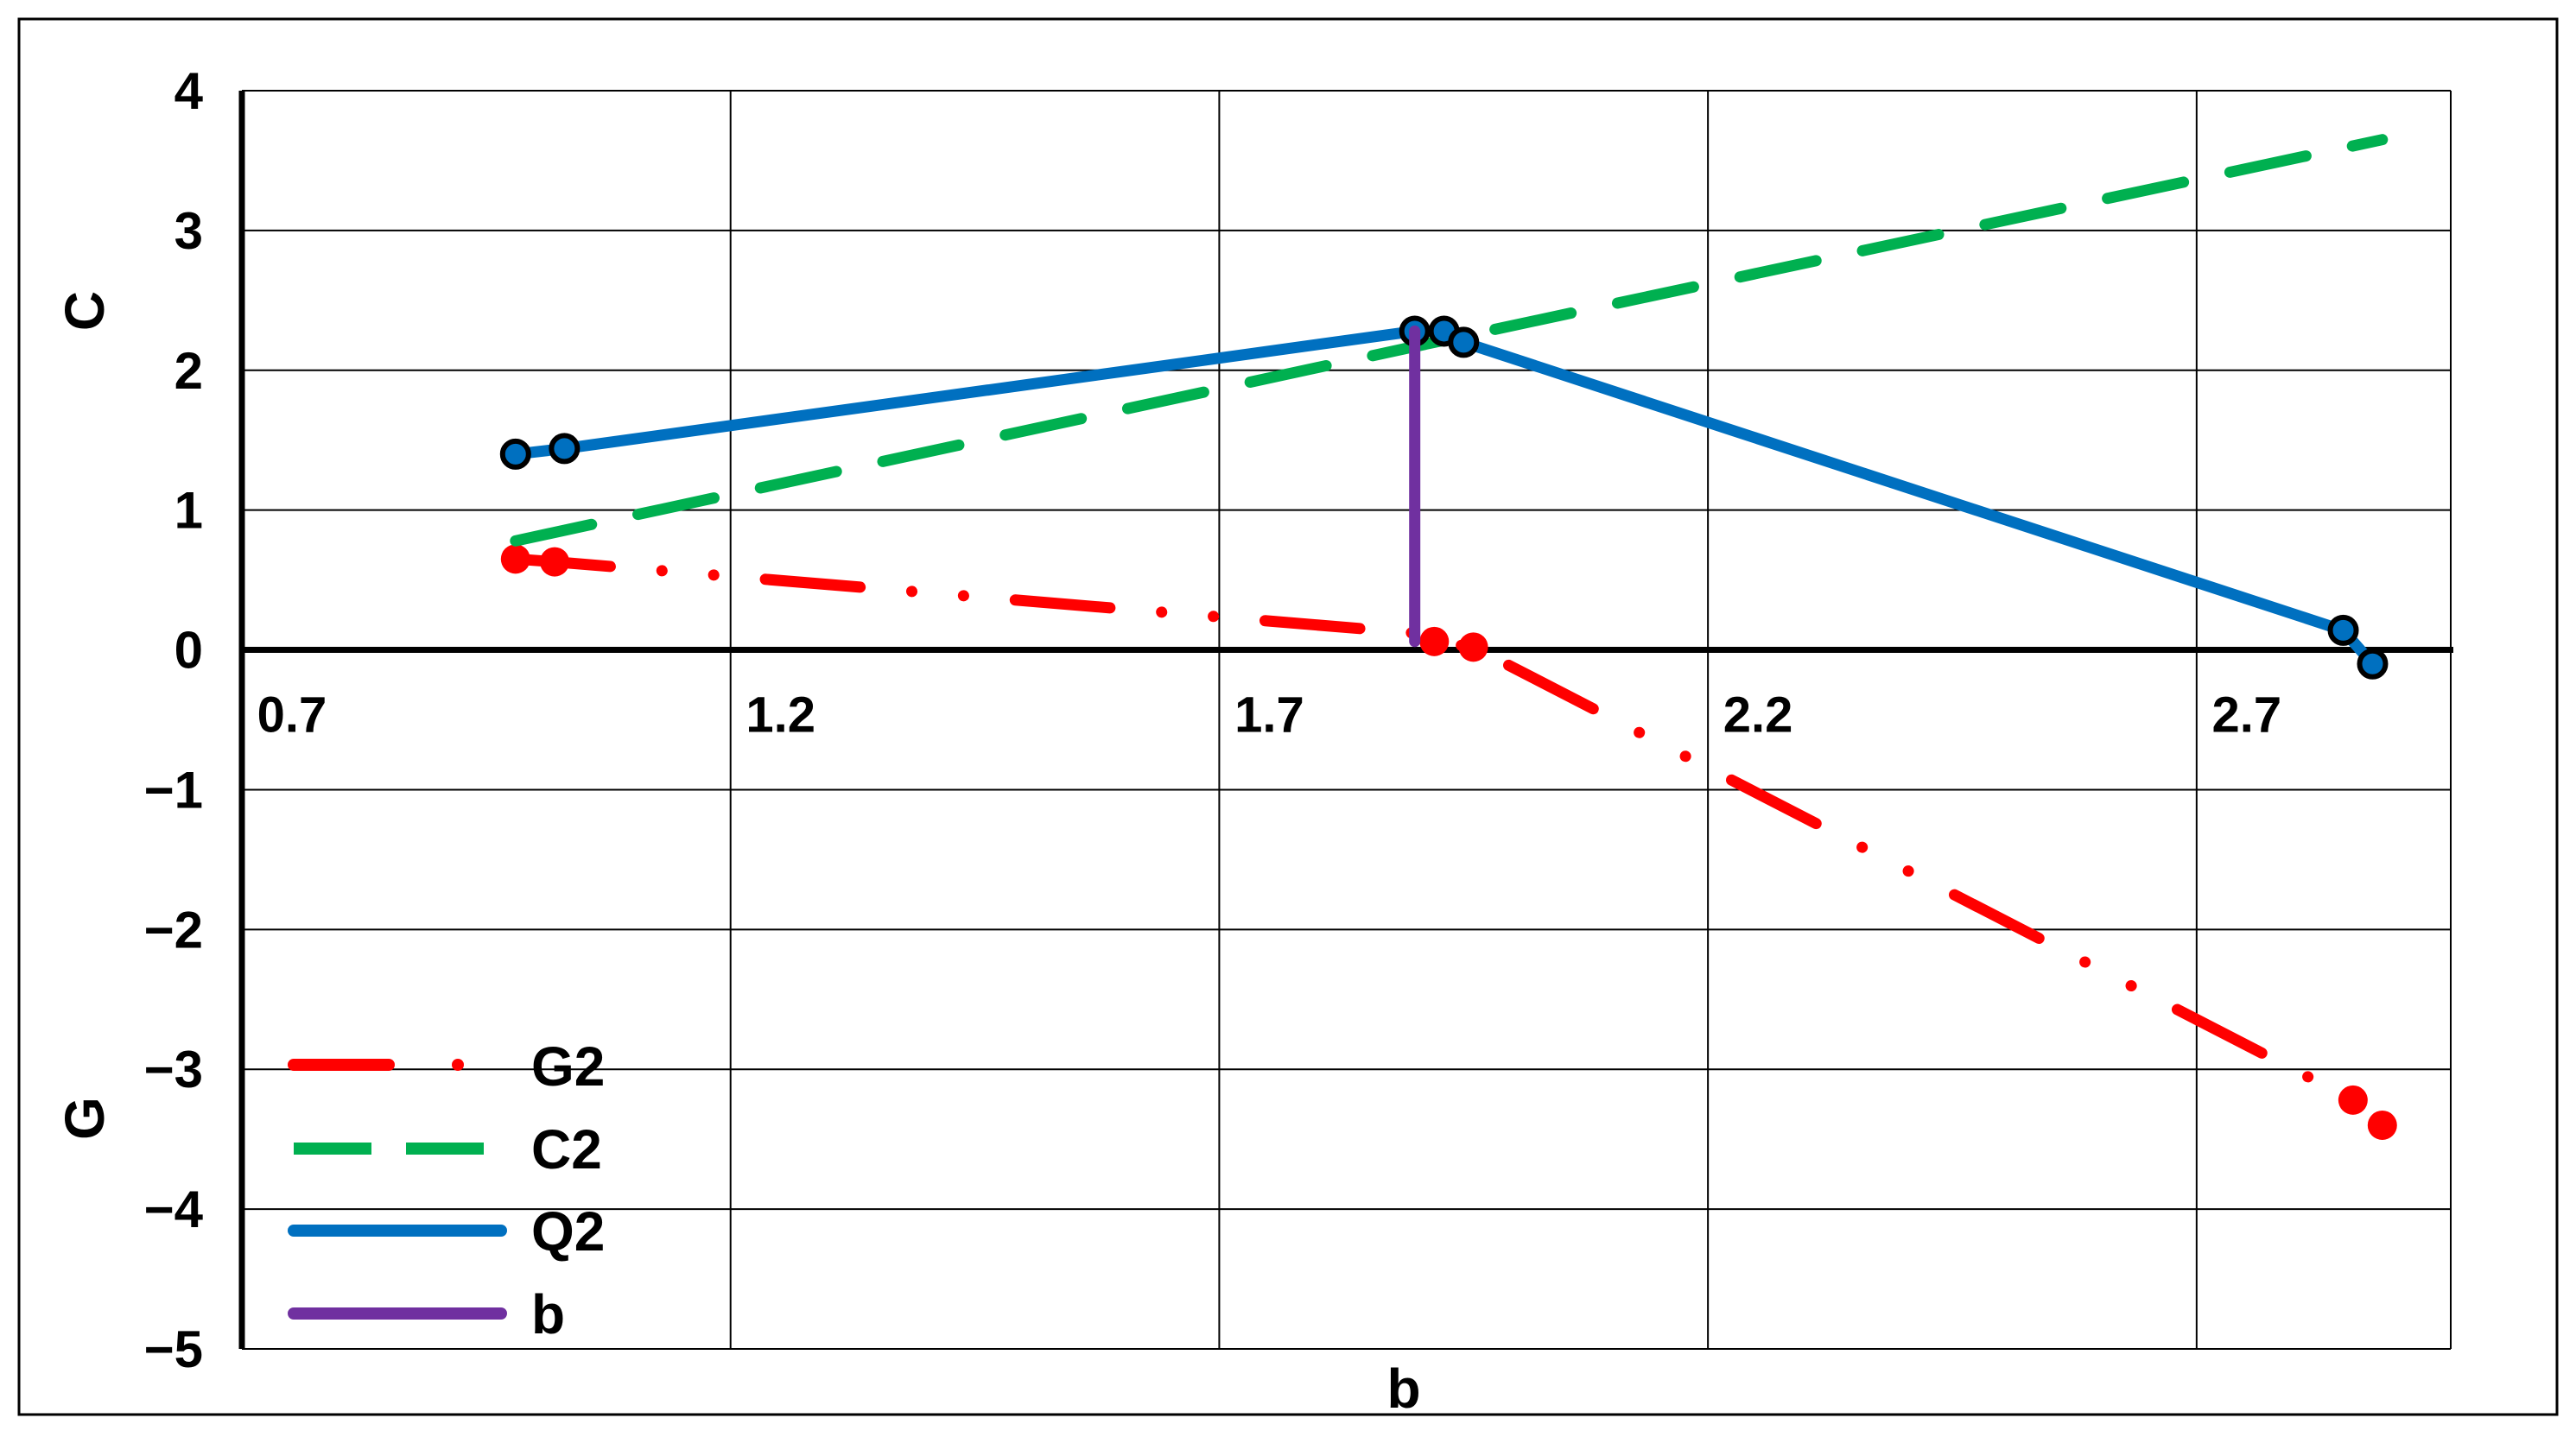 This screenshot has width=2576, height=1437. I want to click on y-tick-label: −4, so click(174, 1209).